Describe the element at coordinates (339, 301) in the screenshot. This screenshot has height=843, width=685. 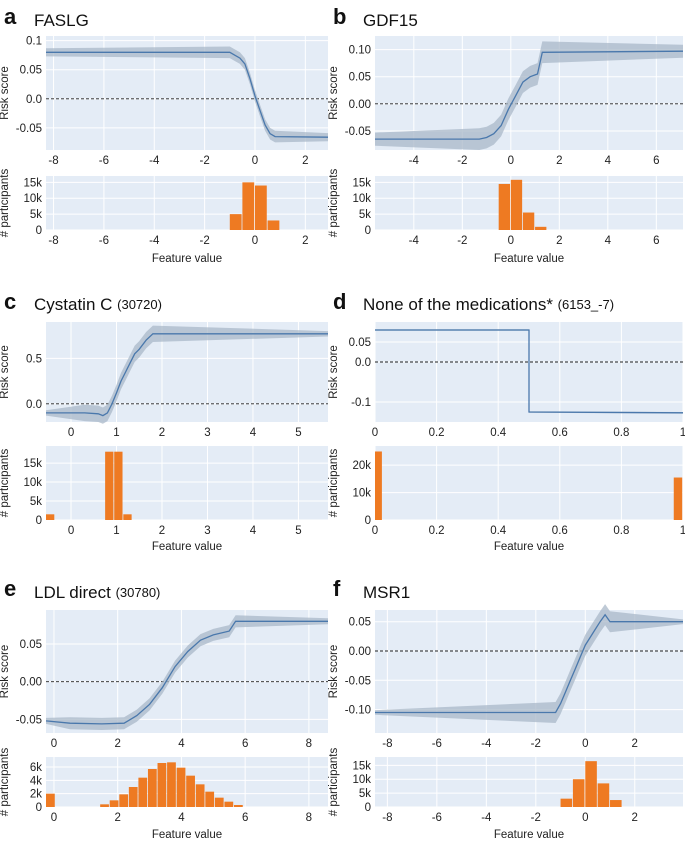
I see `panel-letter: d` at that location.